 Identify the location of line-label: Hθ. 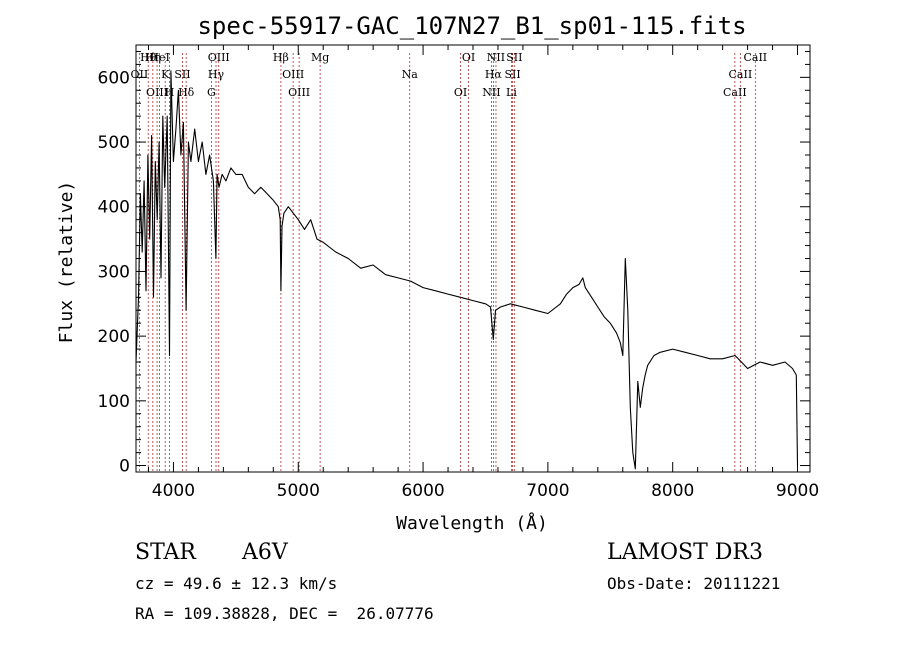
(148, 57).